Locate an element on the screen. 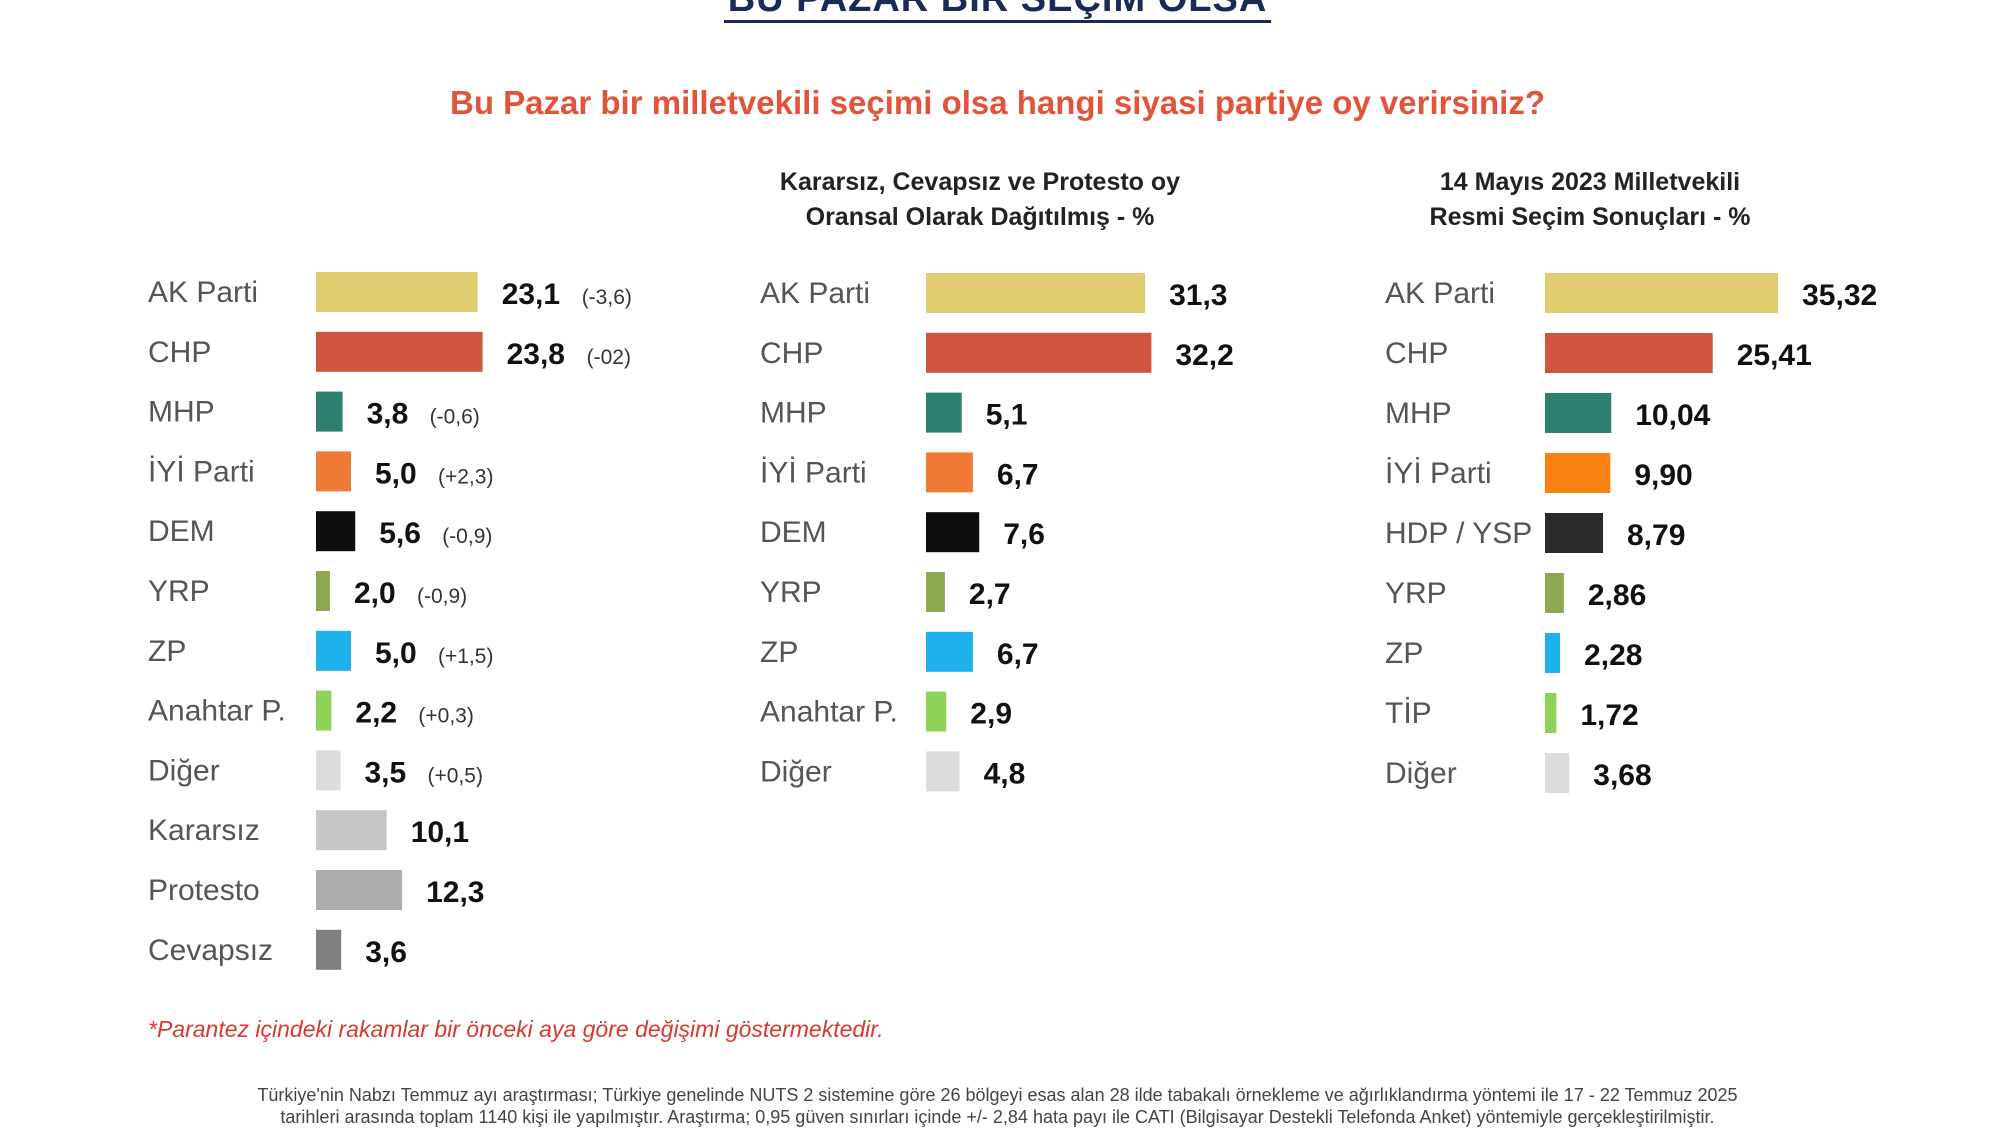  distributed-value-label: 4,8 is located at coordinates (1005, 773).